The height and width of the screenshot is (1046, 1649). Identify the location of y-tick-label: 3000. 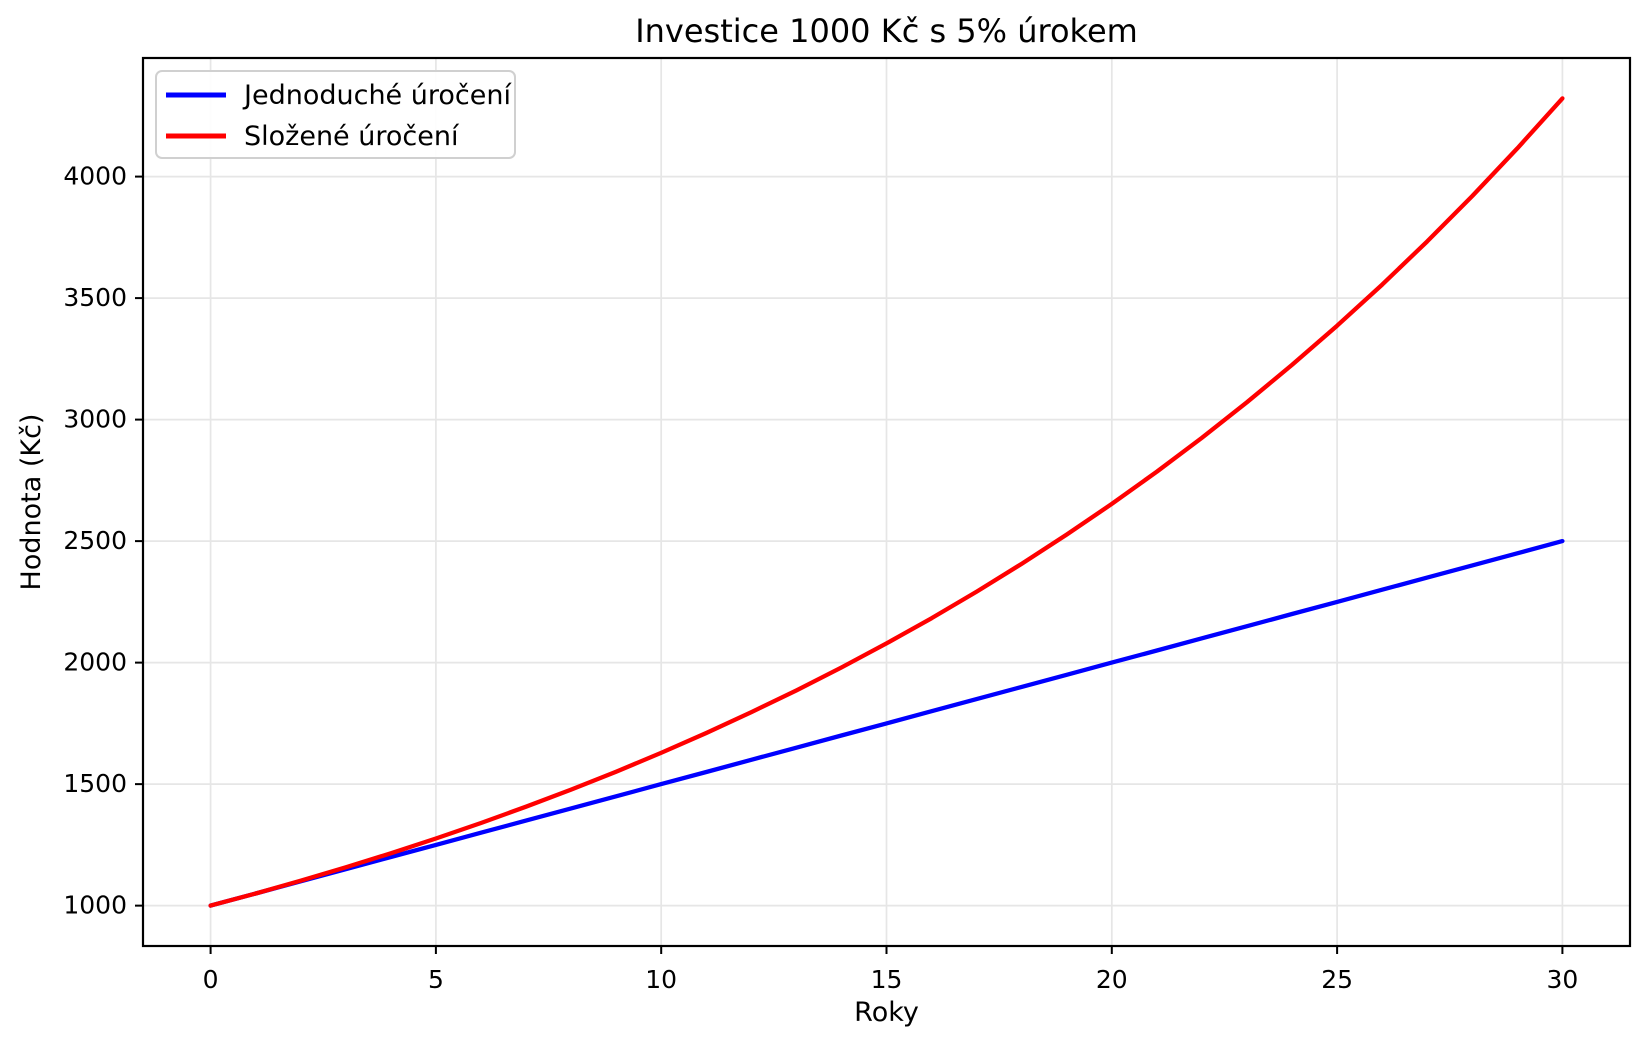
(95, 419).